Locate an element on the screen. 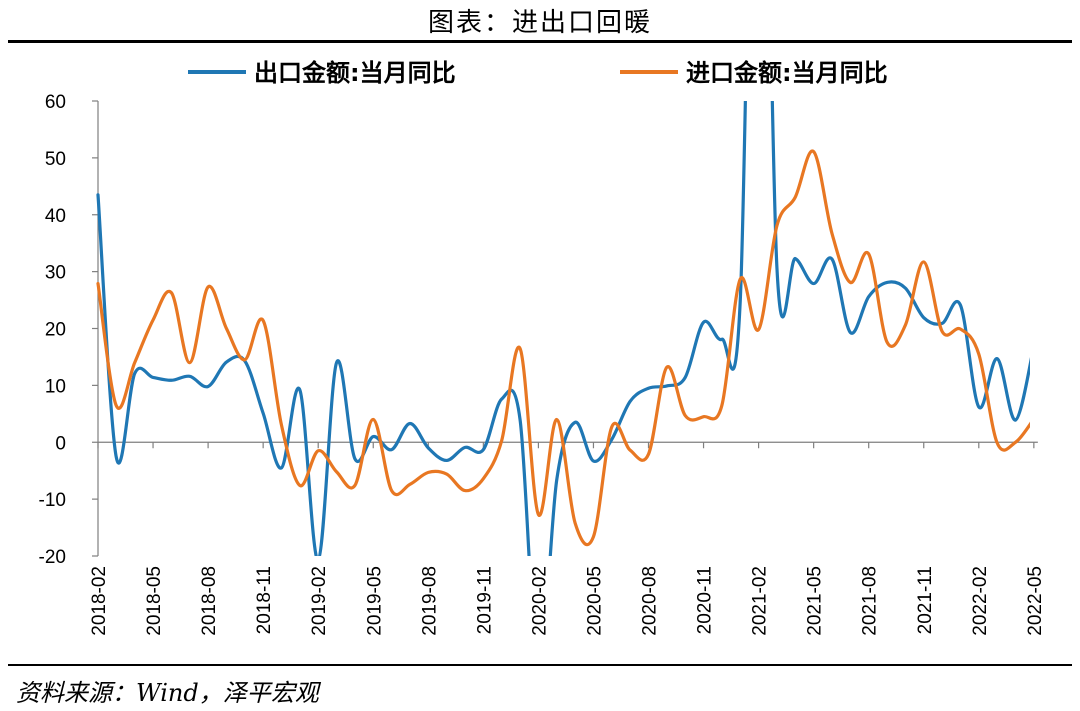 The width and height of the screenshot is (1080, 711). x-tick-label: 2019-02 is located at coordinates (319, 601).